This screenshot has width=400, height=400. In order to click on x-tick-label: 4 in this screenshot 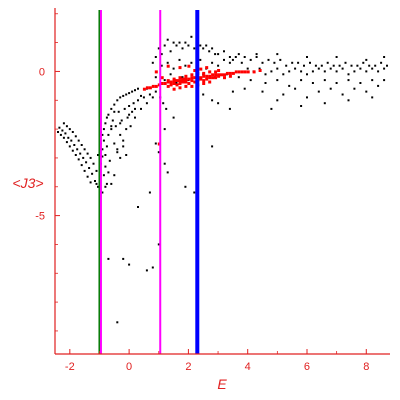, I will do `click(248, 367)`.